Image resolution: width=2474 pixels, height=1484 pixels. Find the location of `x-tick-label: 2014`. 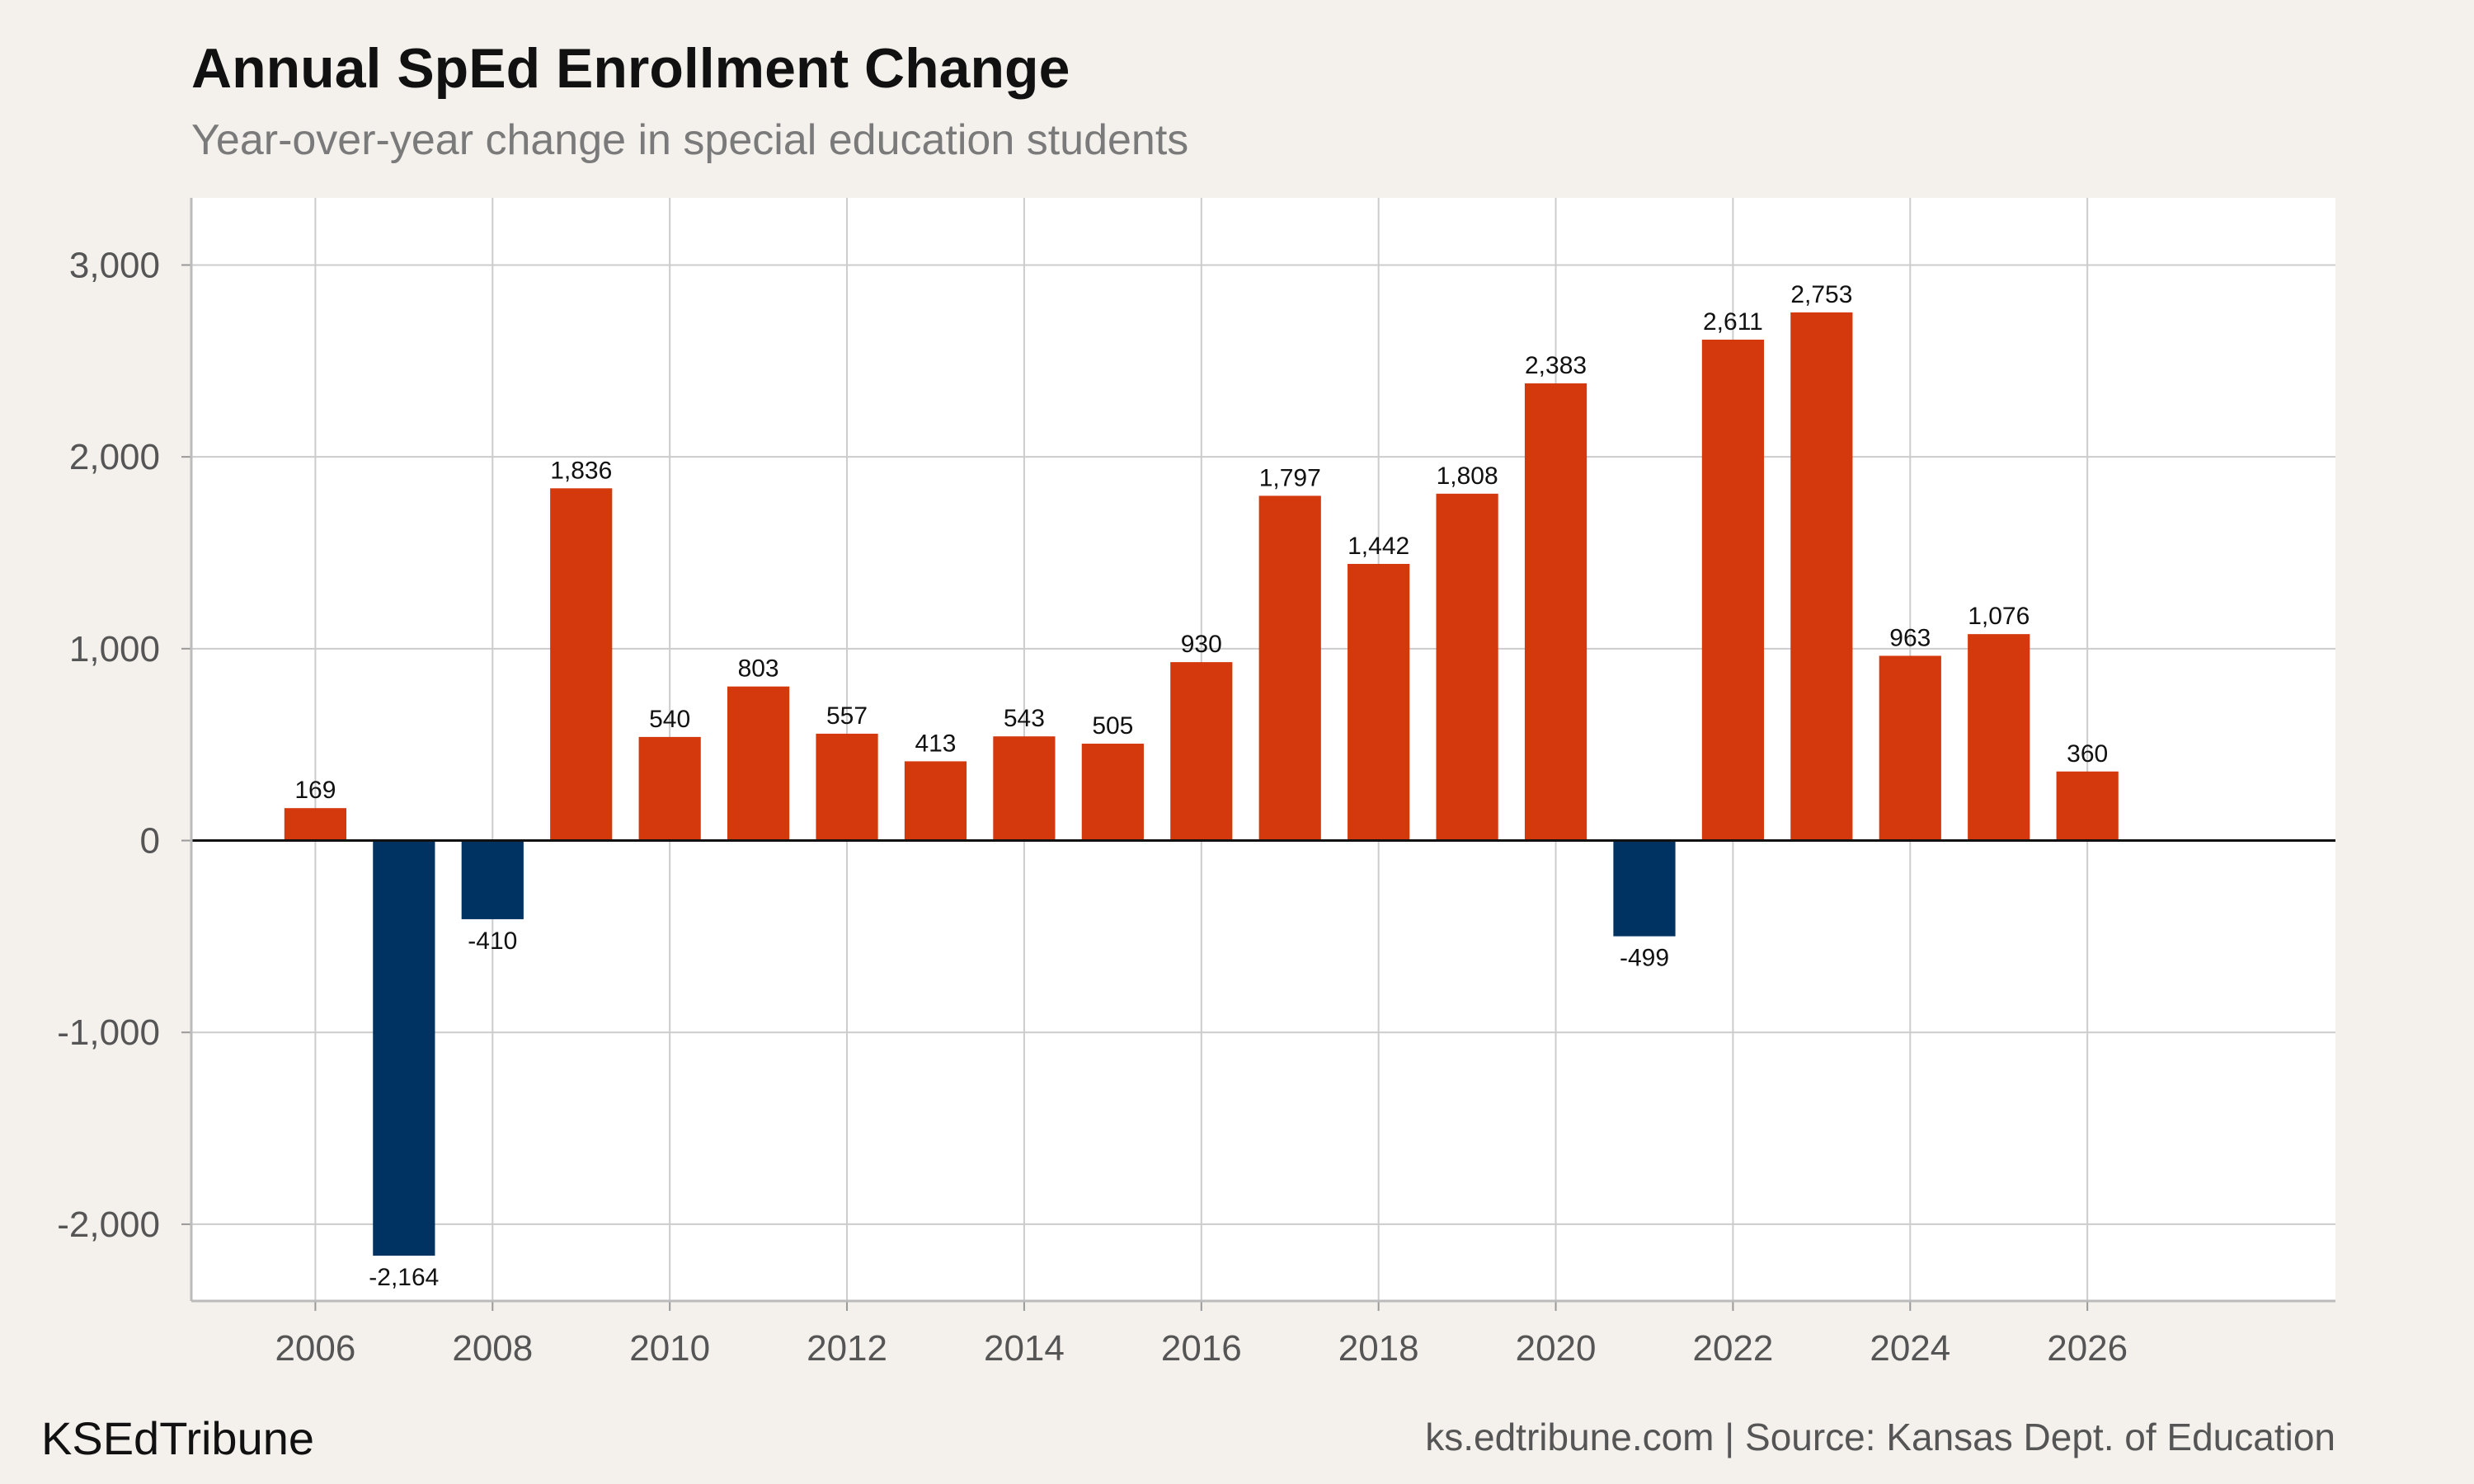

x-tick-label: 2014 is located at coordinates (1024, 1348).